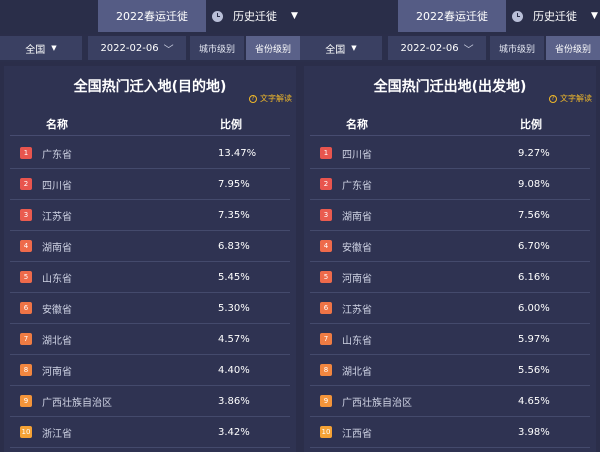  Describe the element at coordinates (450, 432) in the screenshot. I see `table-row: 10 江西省 3.98%` at that location.